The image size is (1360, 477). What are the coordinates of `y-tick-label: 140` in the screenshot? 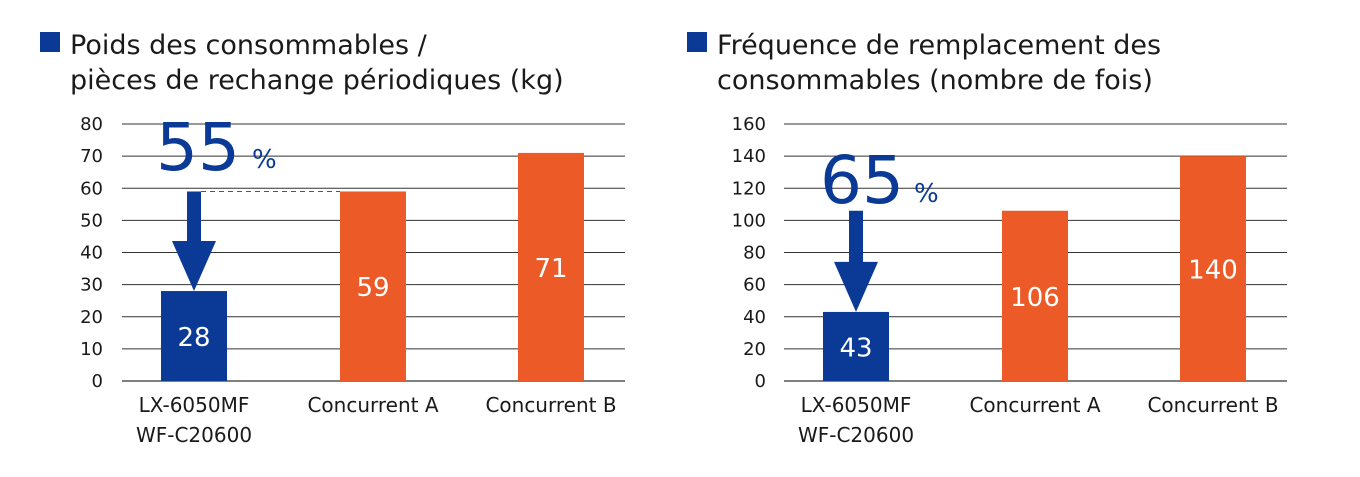 It's located at (749, 156).